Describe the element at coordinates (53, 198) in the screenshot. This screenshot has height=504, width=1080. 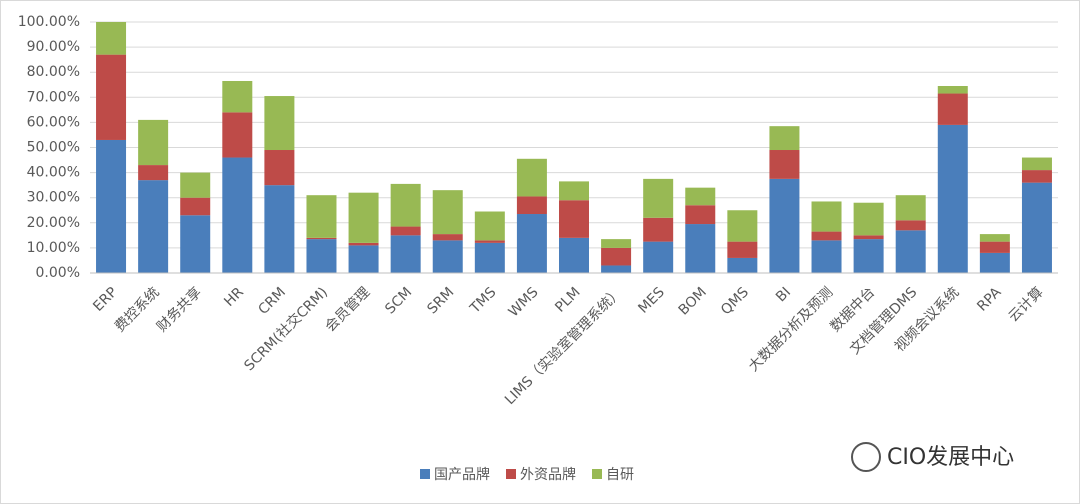
I see `y-tick-label: 30.00%` at that location.